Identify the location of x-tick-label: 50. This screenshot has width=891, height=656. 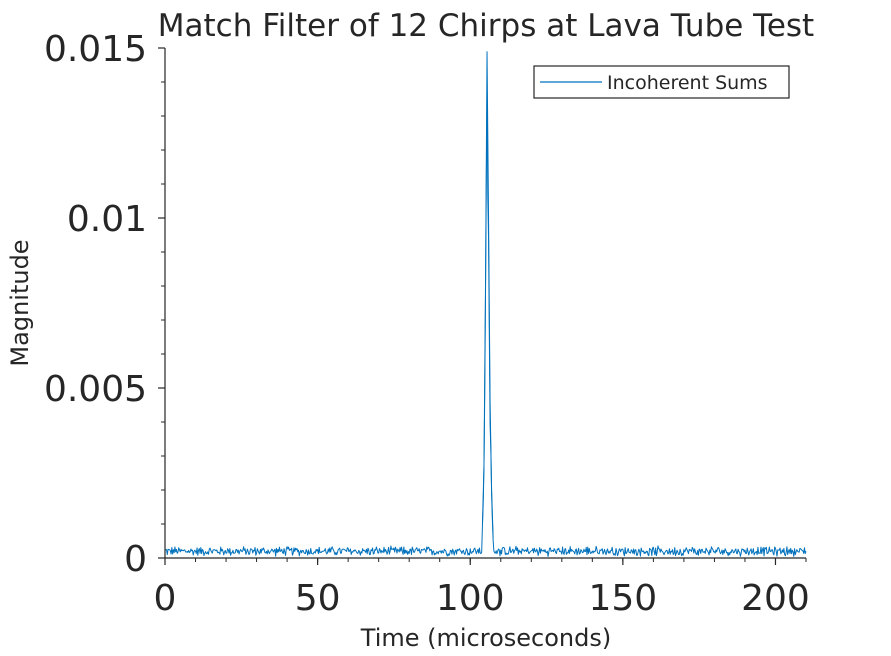
(318, 598).